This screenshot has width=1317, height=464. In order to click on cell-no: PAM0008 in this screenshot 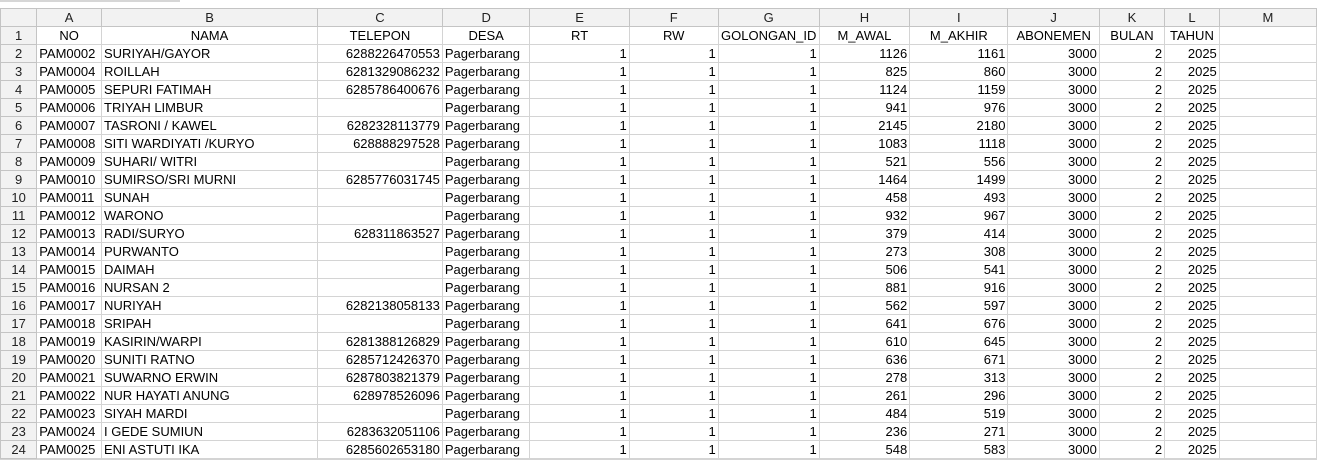, I will do `click(69, 143)`.